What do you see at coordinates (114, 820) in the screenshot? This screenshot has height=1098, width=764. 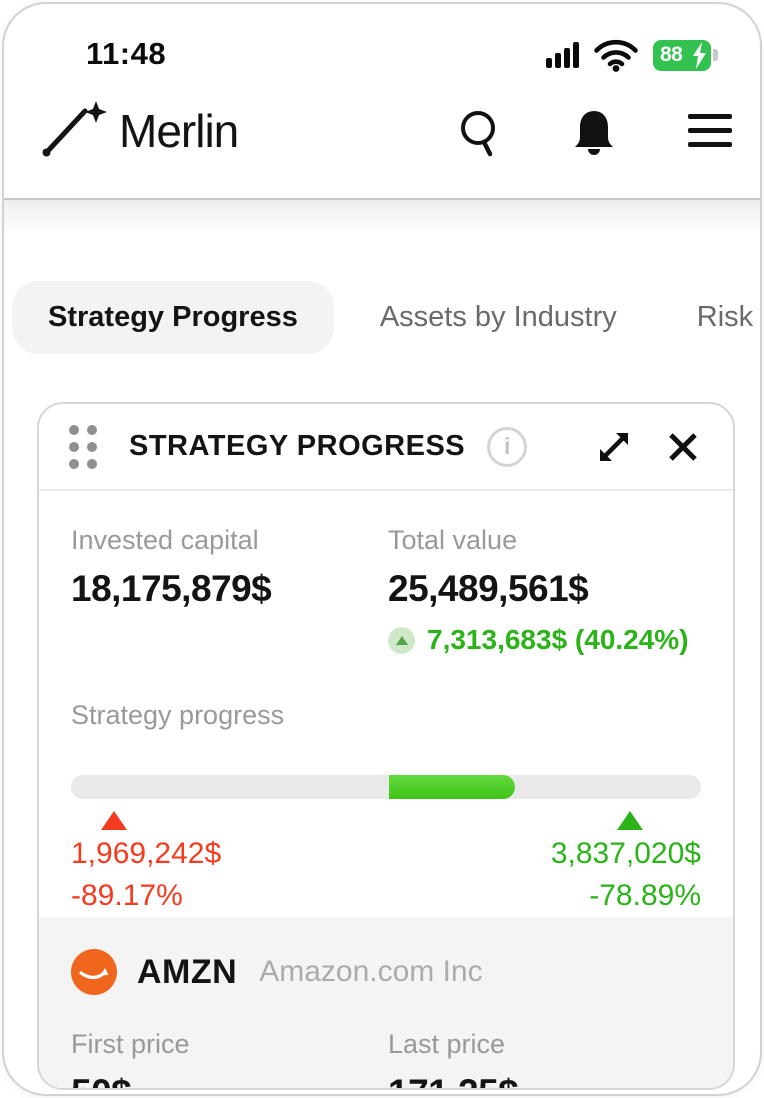 I see `loss-marker-triangle-icon` at bounding box center [114, 820].